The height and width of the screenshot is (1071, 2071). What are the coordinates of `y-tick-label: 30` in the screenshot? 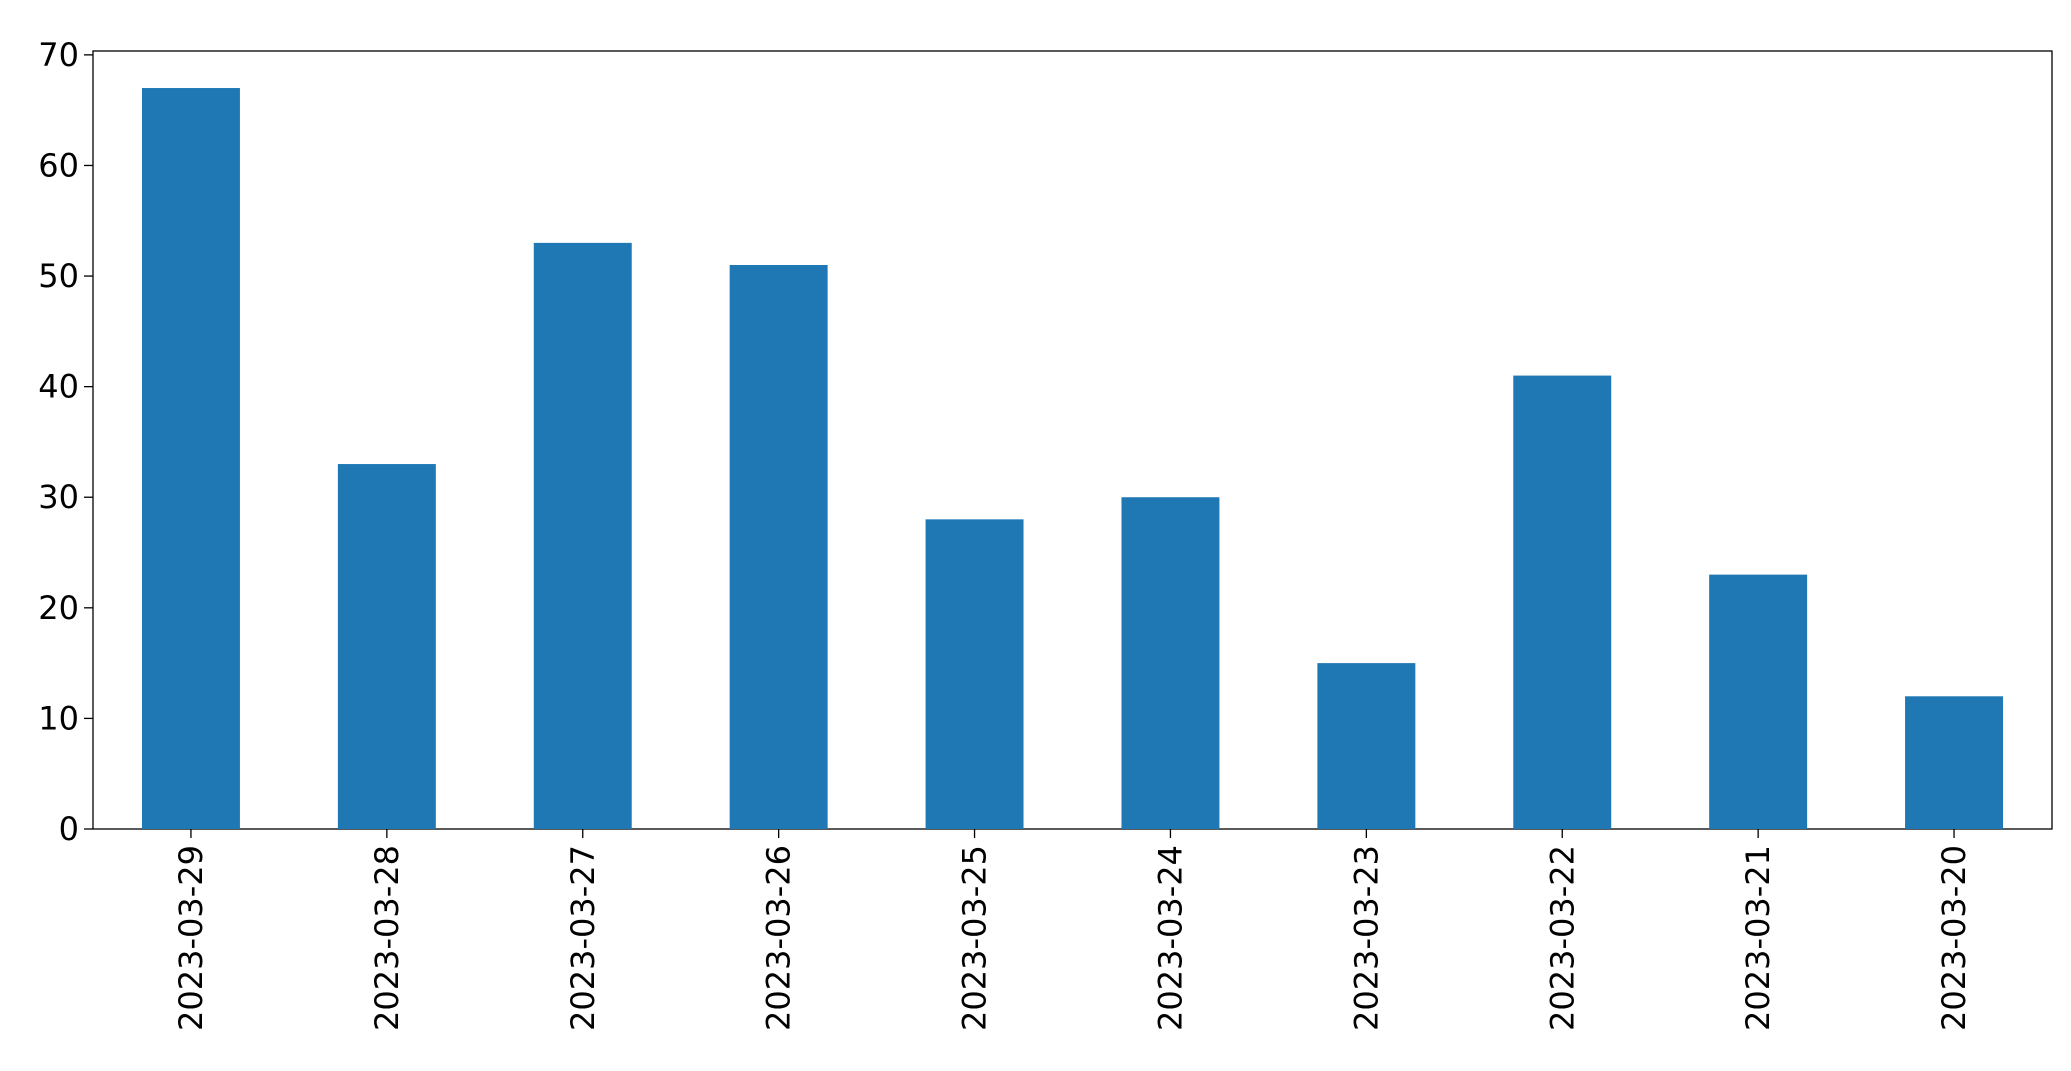 It's located at (58, 497).